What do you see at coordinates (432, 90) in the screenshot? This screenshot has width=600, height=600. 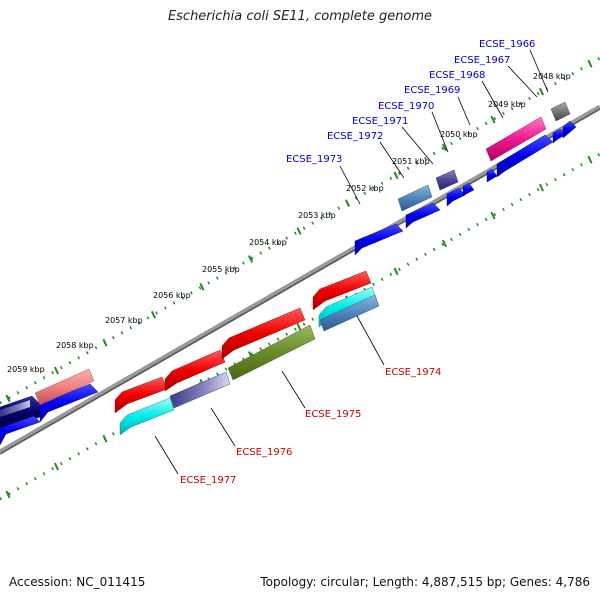 I see `gene-label: ECSE_1969` at bounding box center [432, 90].